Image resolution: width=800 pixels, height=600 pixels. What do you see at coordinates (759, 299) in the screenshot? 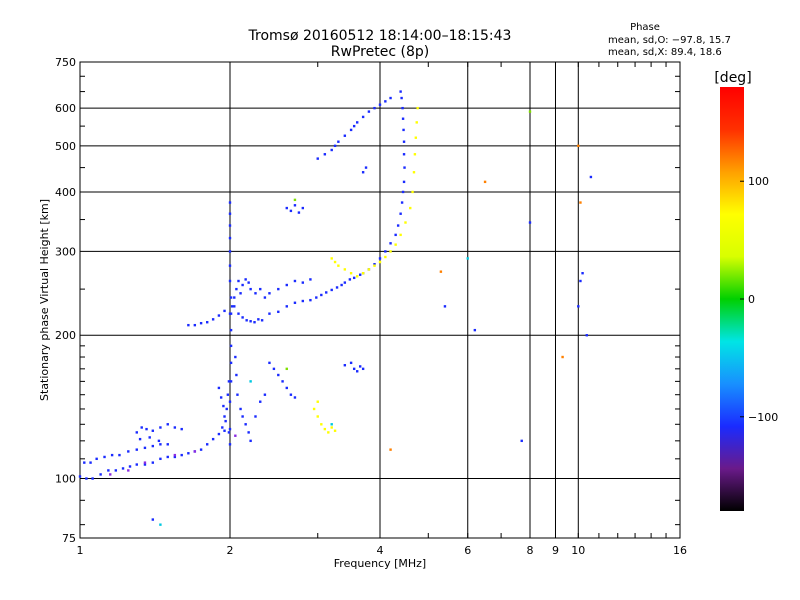
I see `colorbar-ticks: 100 0 −100` at bounding box center [759, 299].